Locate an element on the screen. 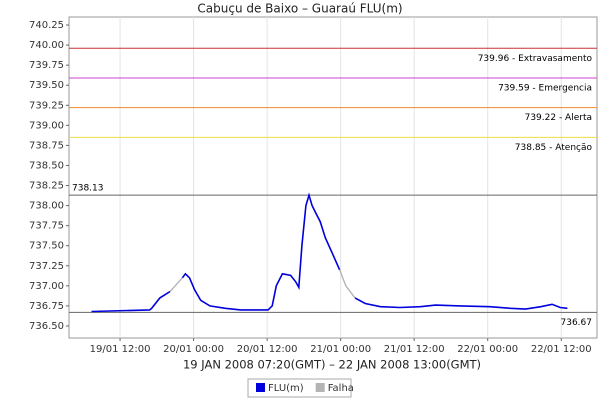  chart-title: Cabuçu de Baixo – Guaraú FLU(m) is located at coordinates (299, 9).